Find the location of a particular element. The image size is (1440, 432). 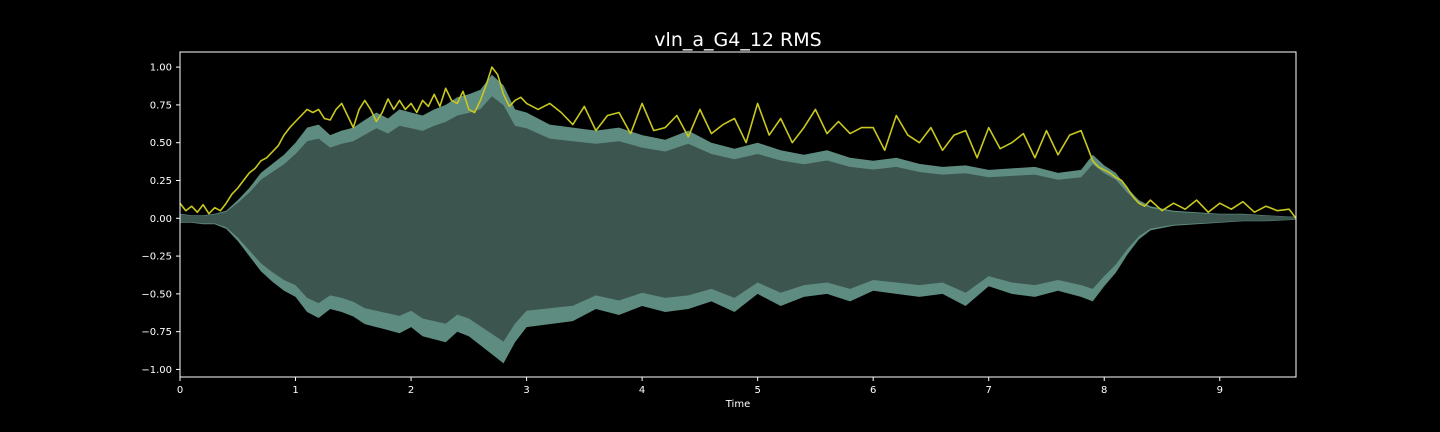

x-tick-label: 1 is located at coordinates (295, 390).